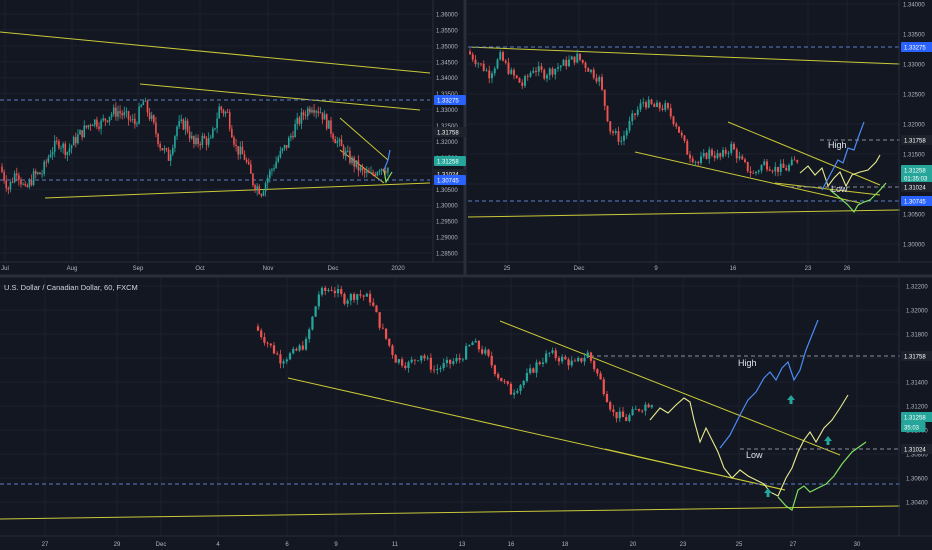 This screenshot has width=932, height=550. I want to click on time-axis: Jul Aug Sep Oct Nov Dec 2020, so click(203, 269).